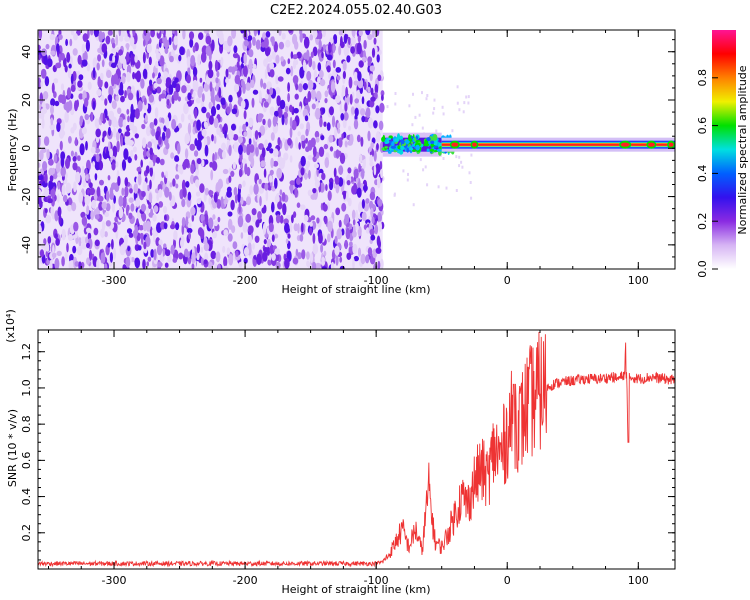 Image resolution: width=750 pixels, height=600 pixels. I want to click on spectrogram-x-axis-label: Height of straight line (km), so click(355, 289).